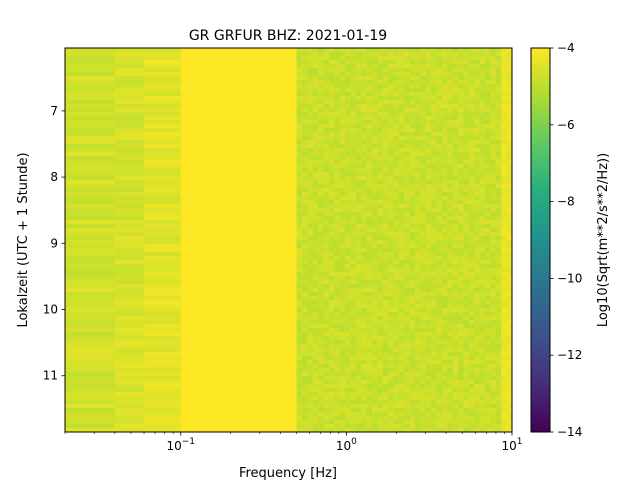 This screenshot has width=640, height=480. Describe the element at coordinates (566, 202) in the screenshot. I see `colorbar-tick-label: −8` at that location.